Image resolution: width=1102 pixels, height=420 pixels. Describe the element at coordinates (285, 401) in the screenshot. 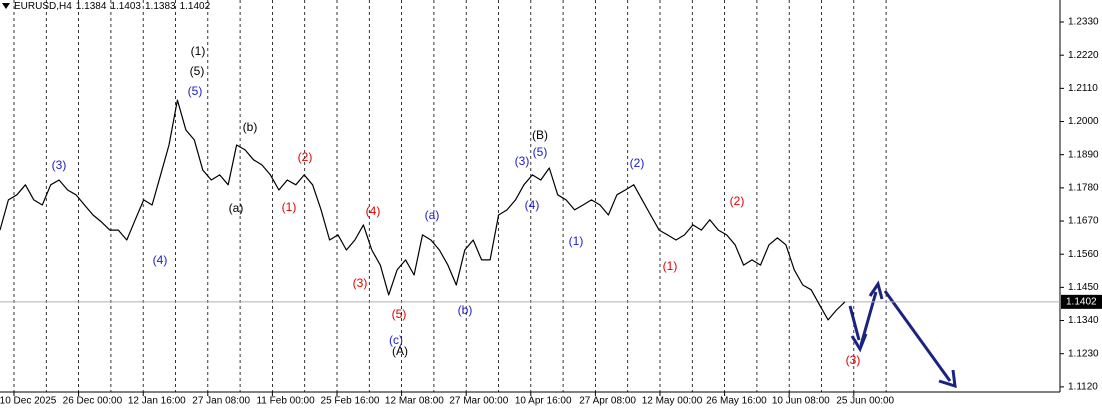

I see `x-tick-label: 11 Feb 00:00` at that location.